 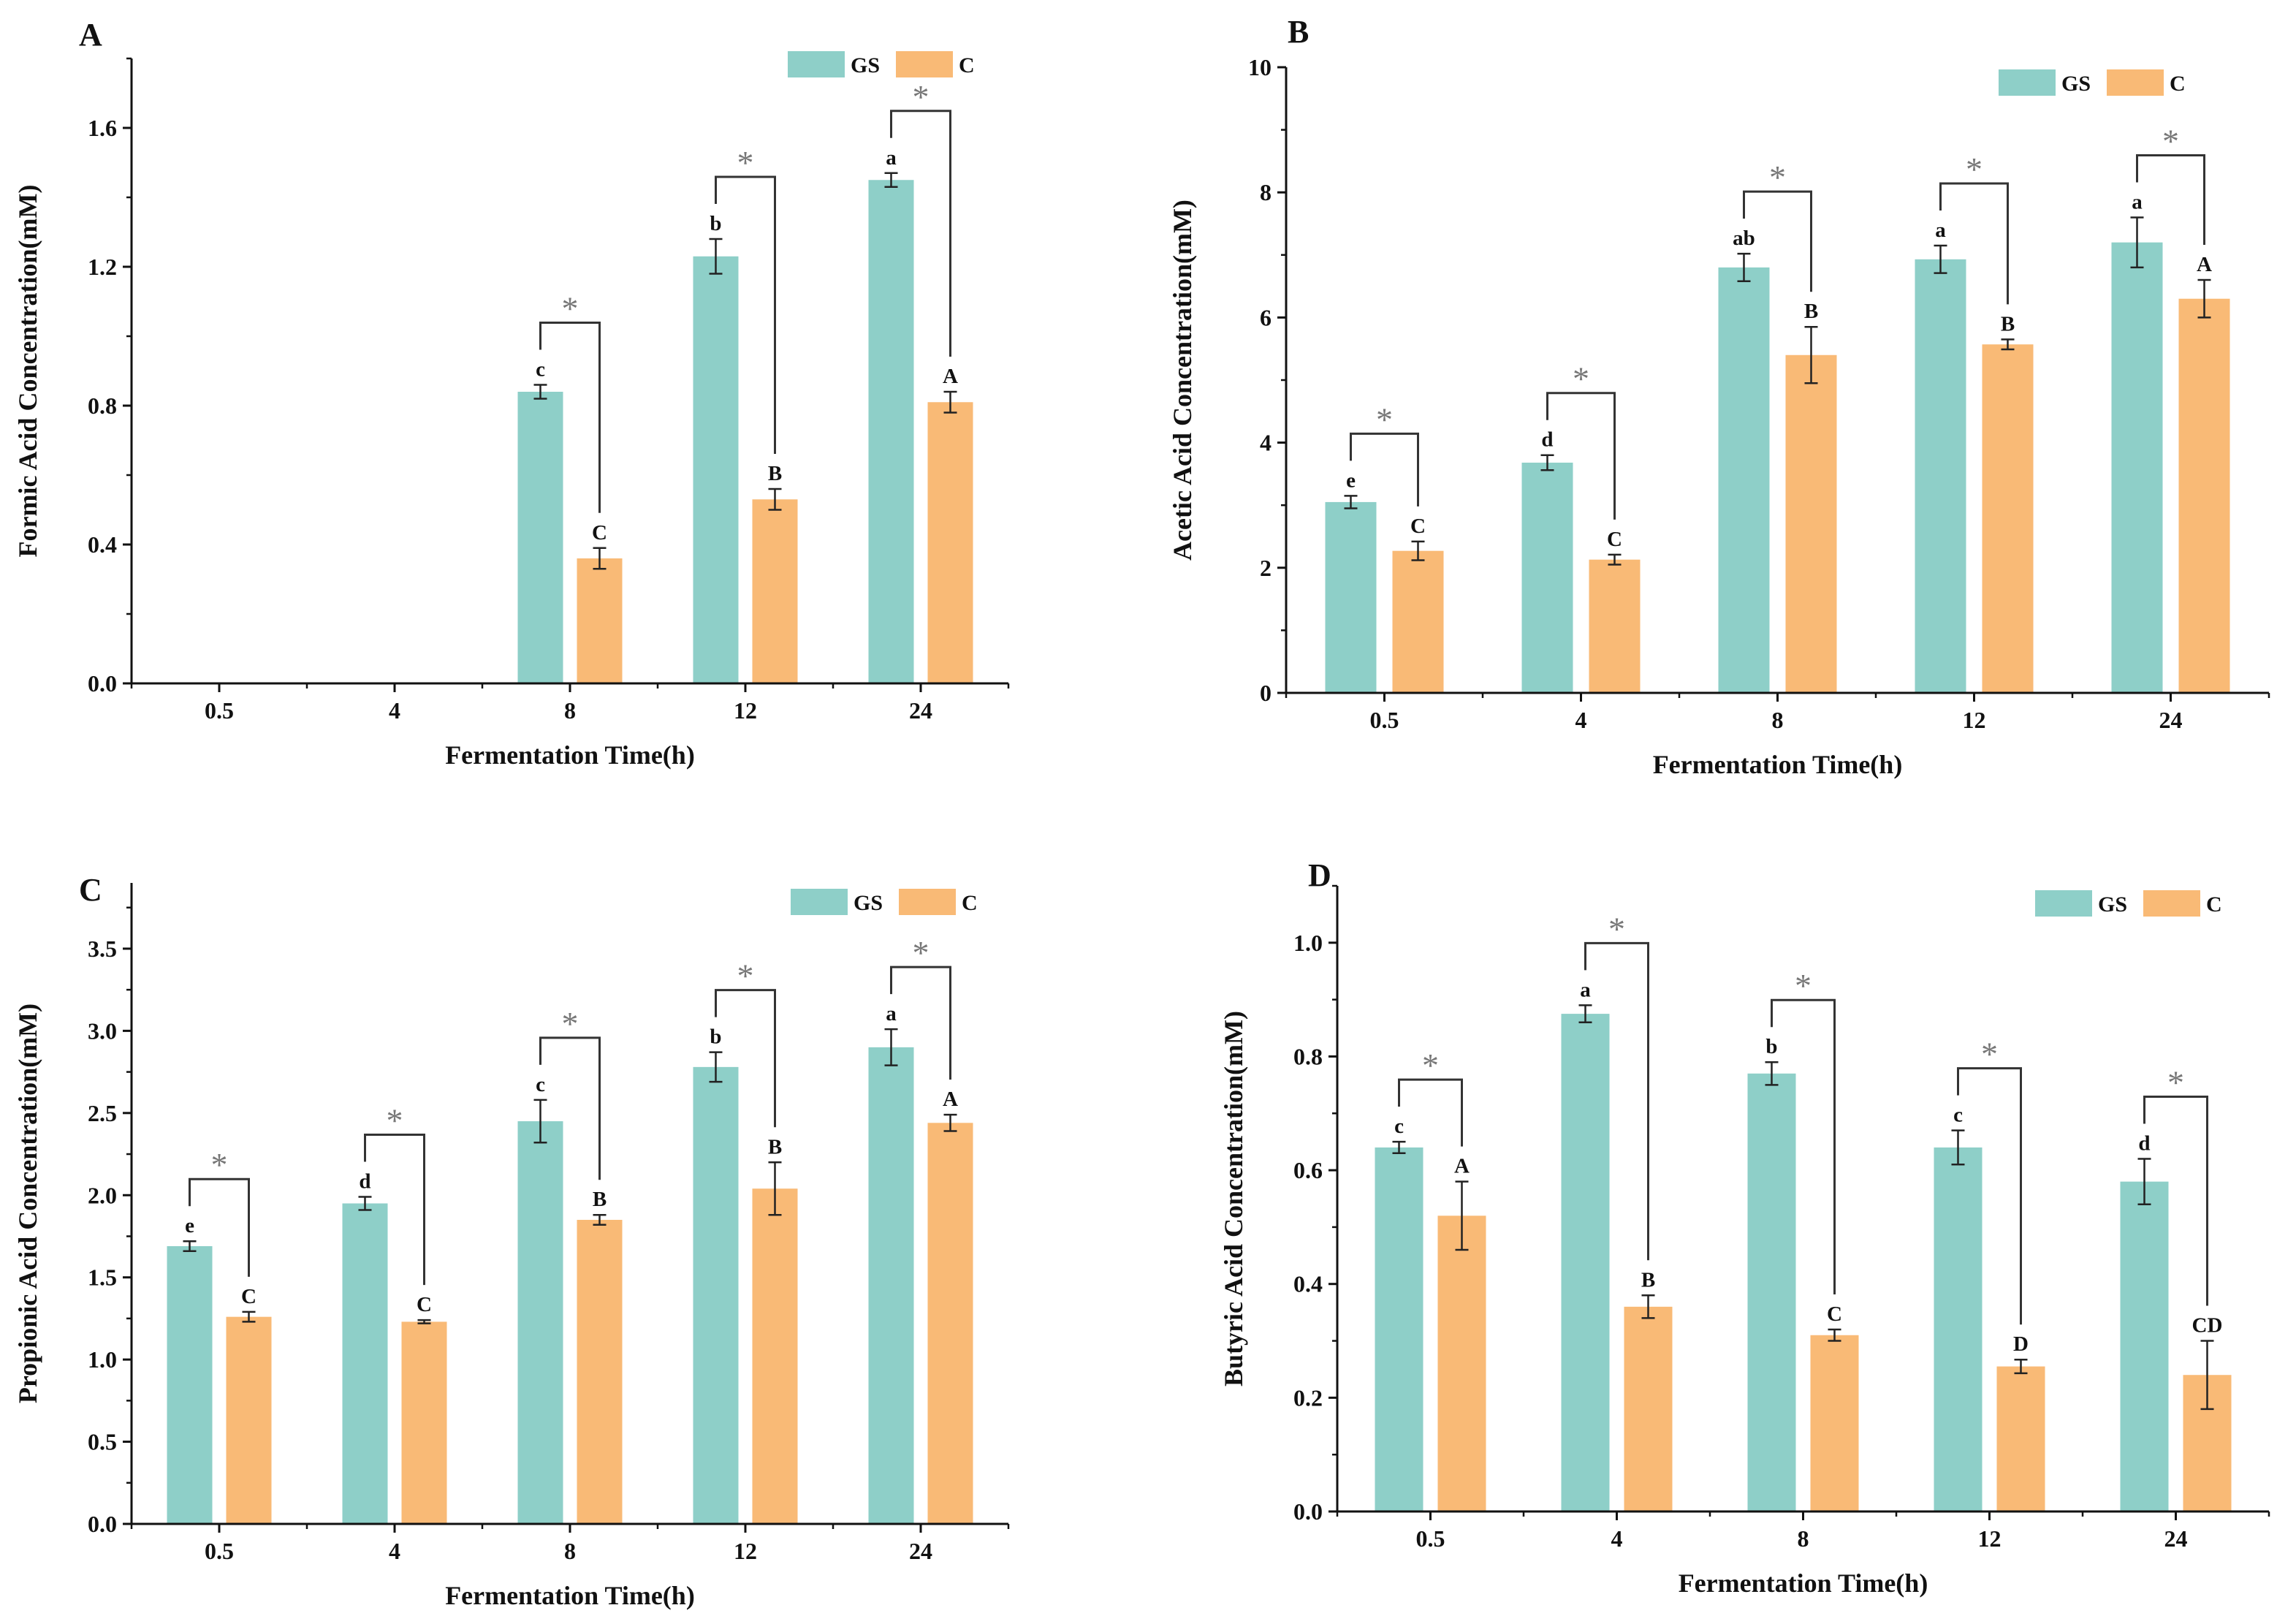 What do you see at coordinates (1265, 568) in the screenshot?
I see `panel-b-y-tick-label: 2` at bounding box center [1265, 568].